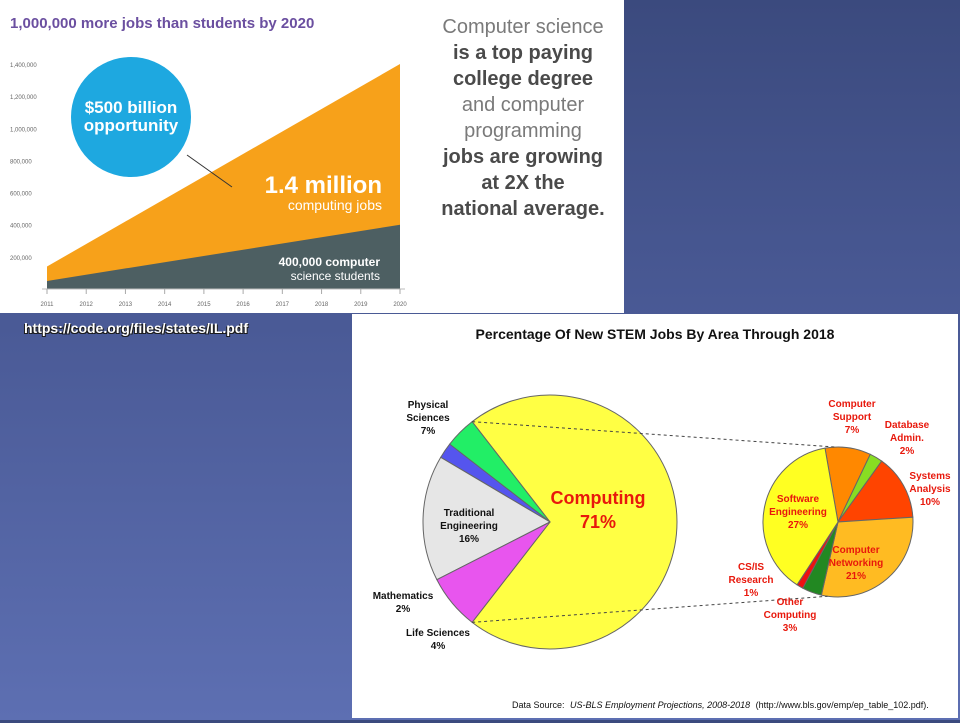 This screenshot has width=960, height=723. I want to click on source-link: https://code.org/files/states/IL.pdf, so click(136, 328).